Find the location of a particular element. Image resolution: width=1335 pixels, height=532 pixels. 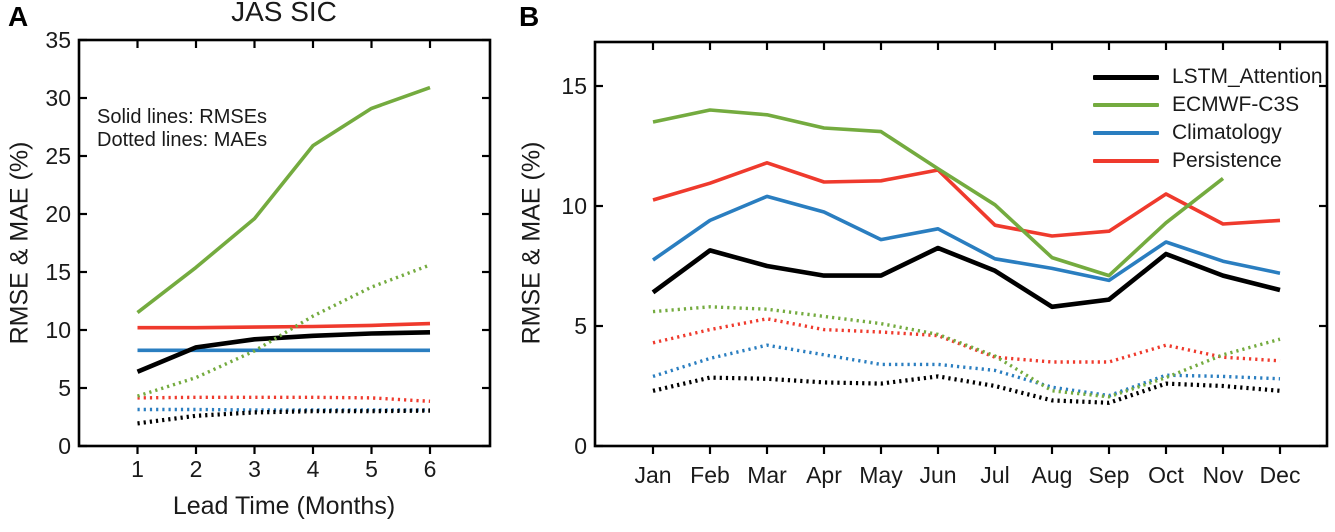

panel_b-line-lstm-attention-rmse is located at coordinates (966, 277).